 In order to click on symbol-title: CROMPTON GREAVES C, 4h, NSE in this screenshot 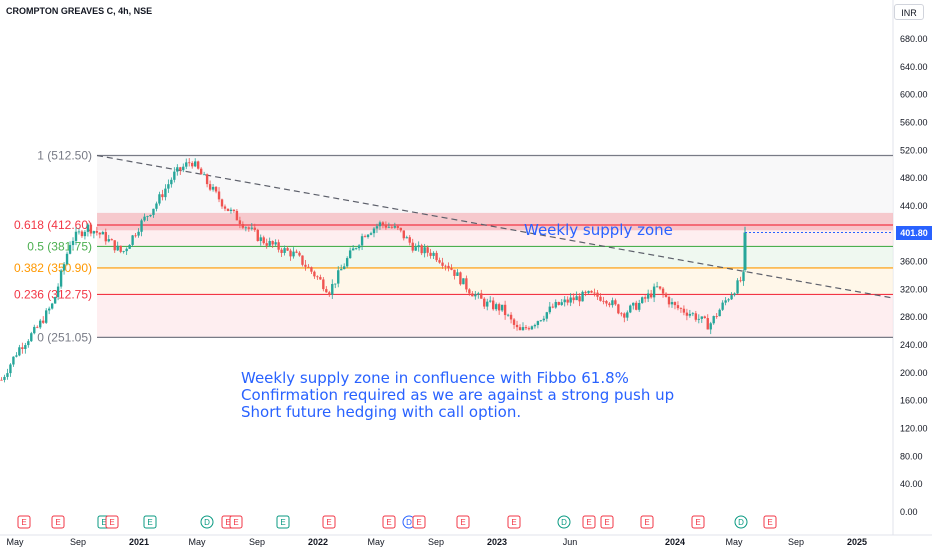, I will do `click(79, 11)`.